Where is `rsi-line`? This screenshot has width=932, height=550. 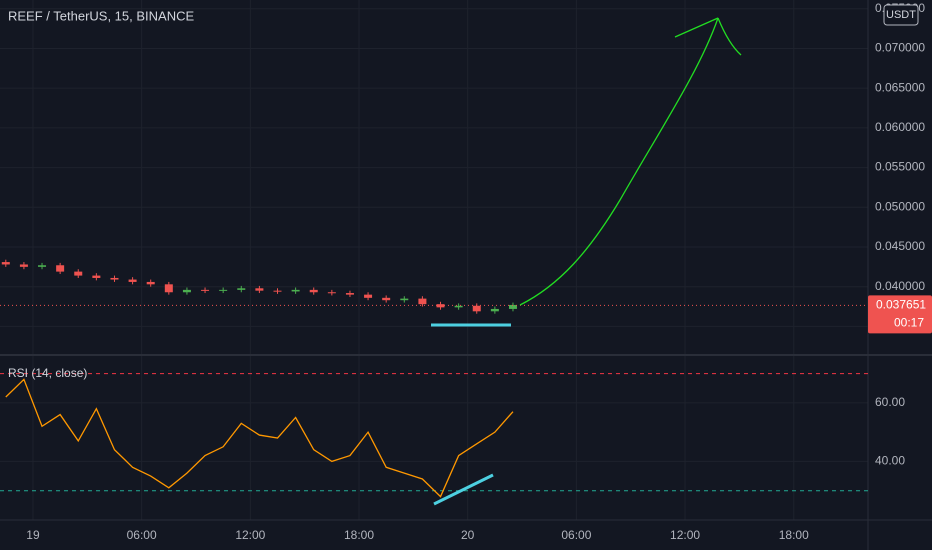
rsi-line is located at coordinates (259, 438).